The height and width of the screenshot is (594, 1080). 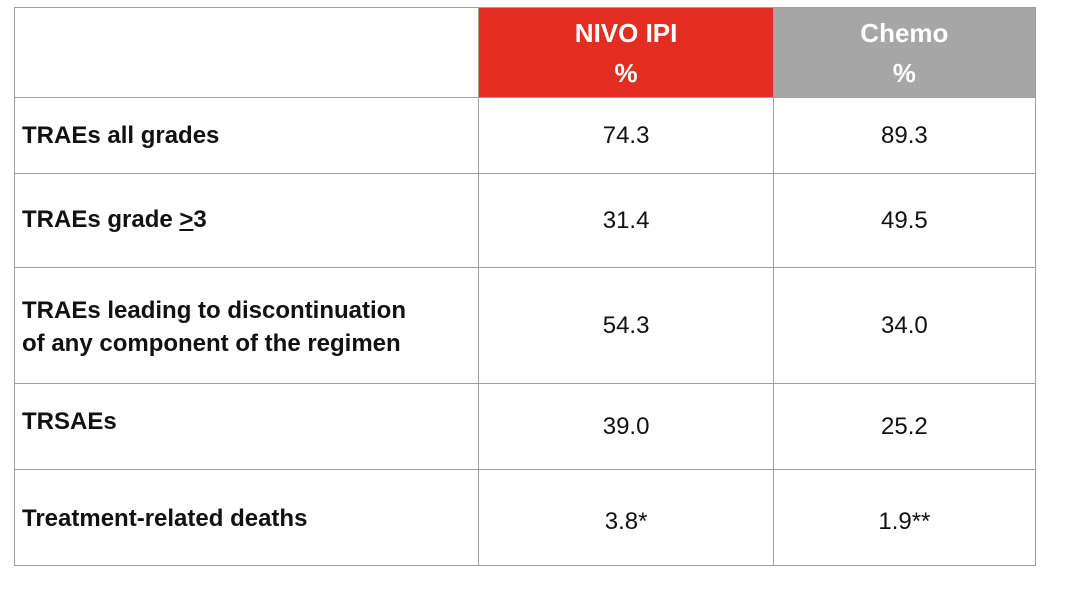 I want to click on row-label: TRSAEs, so click(x=246, y=426).